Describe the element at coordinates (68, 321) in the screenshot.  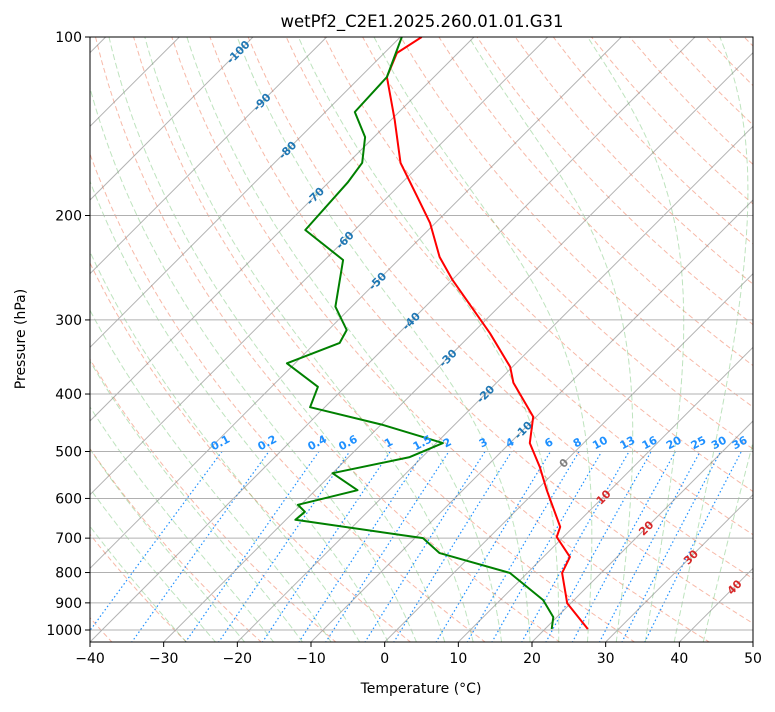
I see `y-tick-label: 300` at that location.